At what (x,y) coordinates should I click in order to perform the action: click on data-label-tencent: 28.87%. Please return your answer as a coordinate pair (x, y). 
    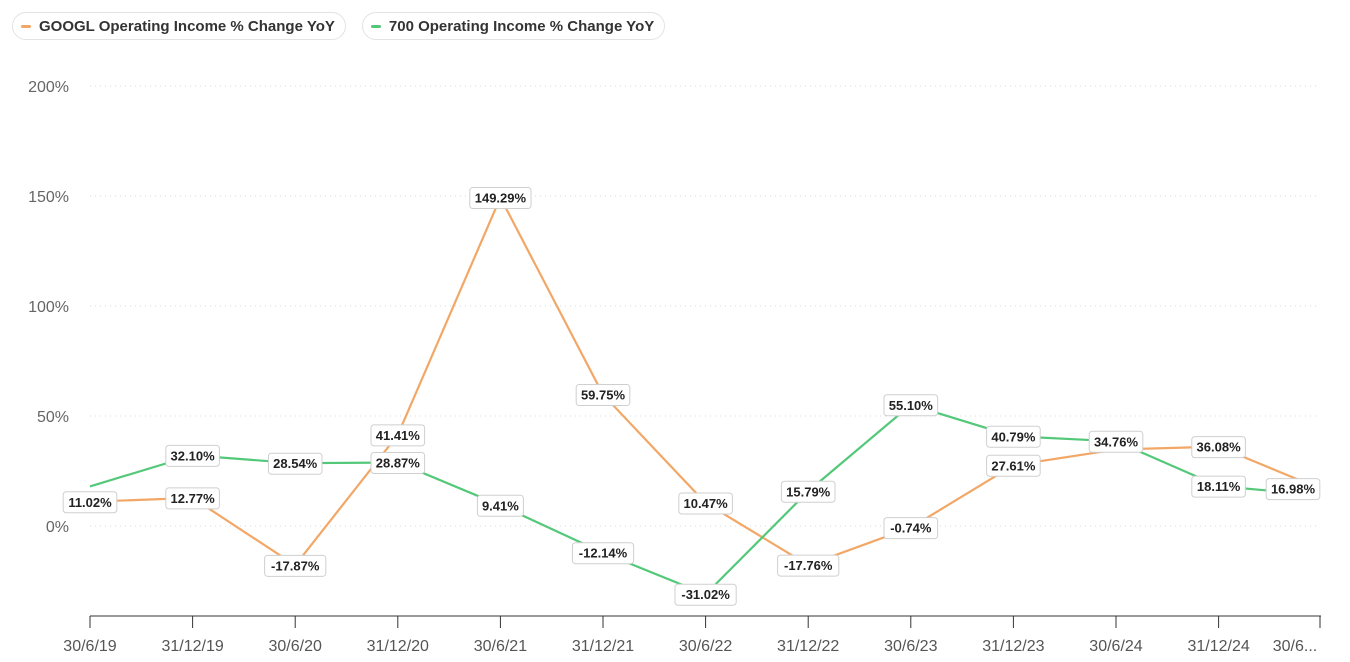
    Looking at the image, I should click on (398, 462).